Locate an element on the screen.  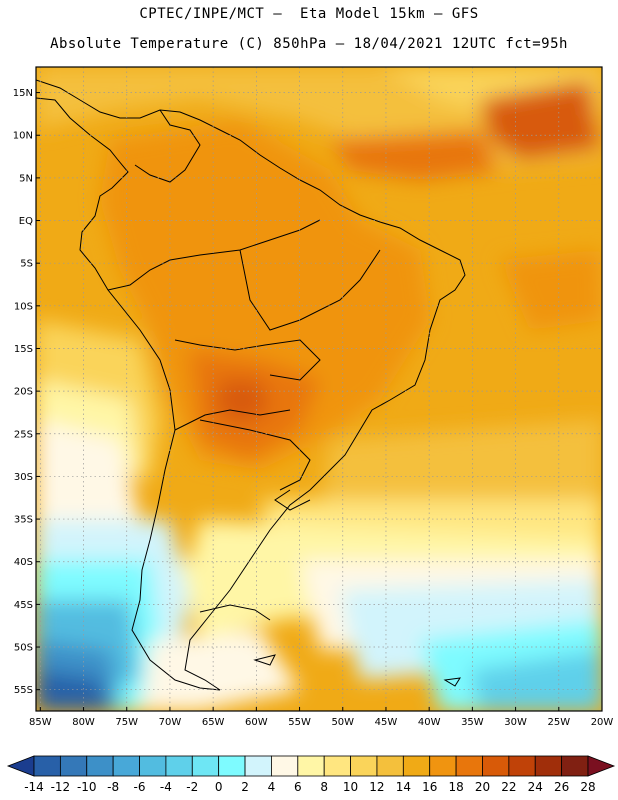
colorbar-label: -2 is located at coordinates (192, 787).